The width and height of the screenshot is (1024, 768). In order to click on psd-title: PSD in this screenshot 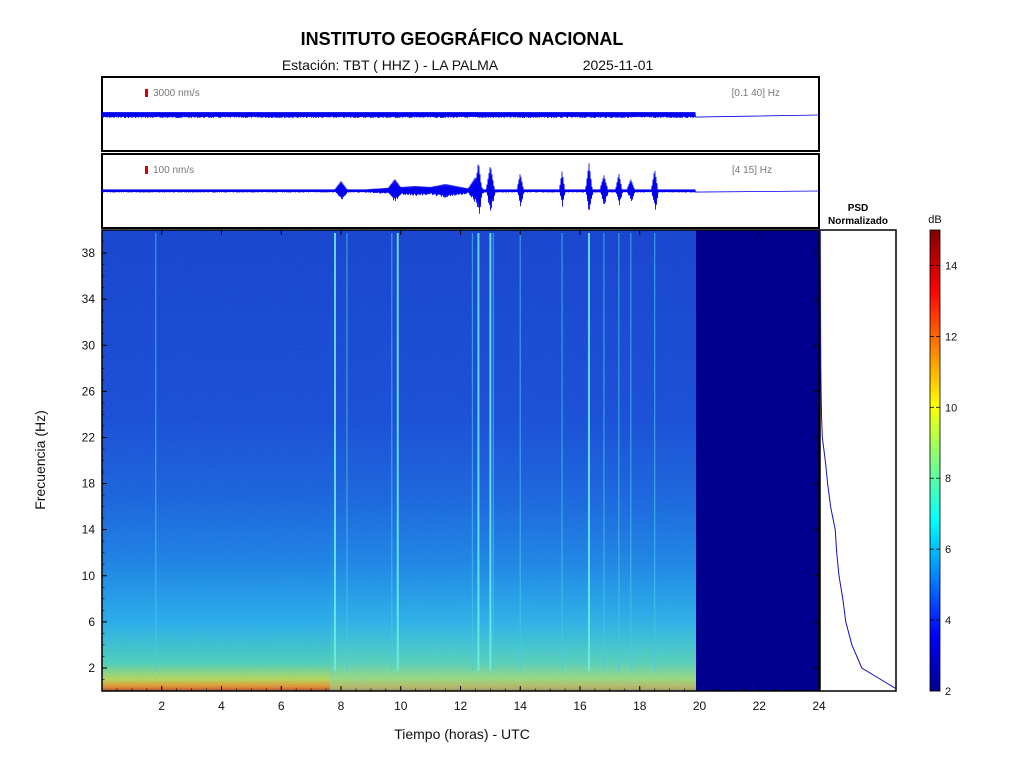, I will do `click(858, 208)`.